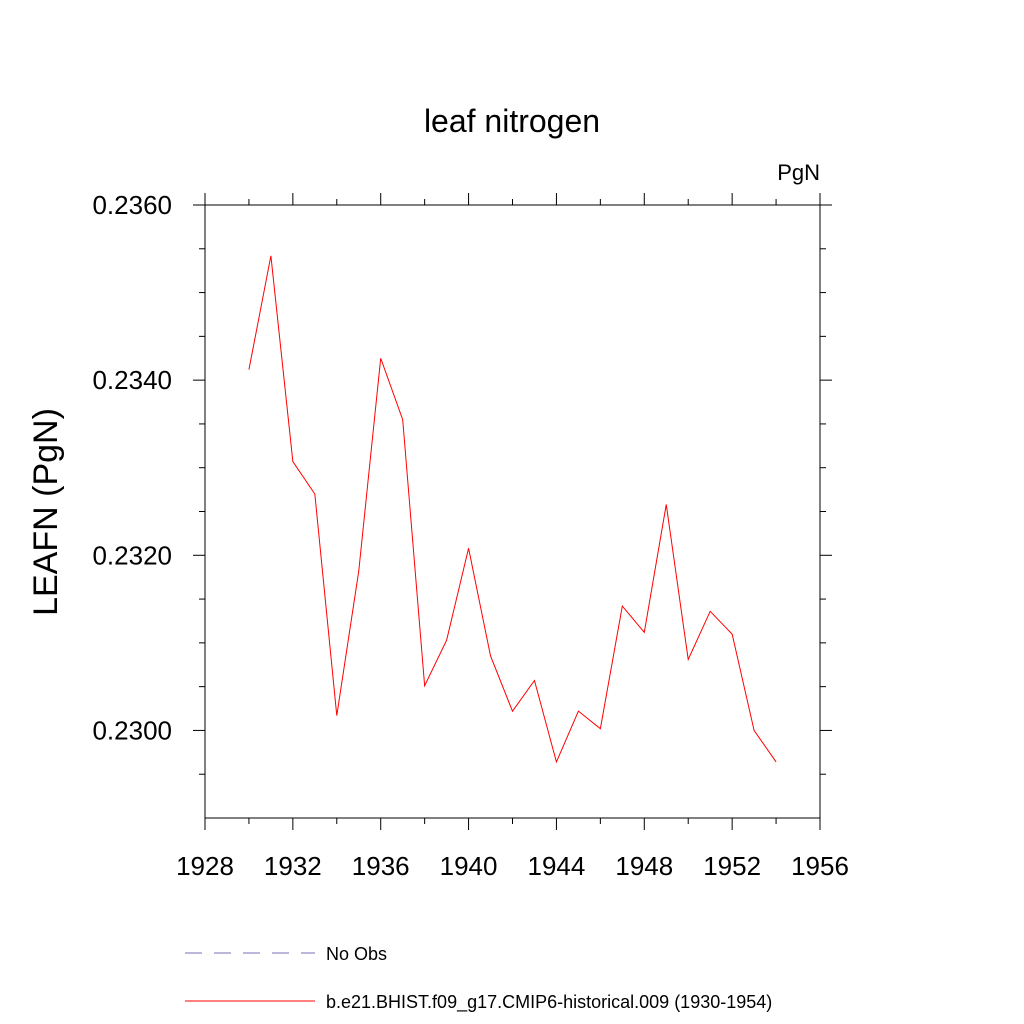 The image size is (1024, 1024). What do you see at coordinates (132, 205) in the screenshot?
I see `y-tick-label: 0.2360` at bounding box center [132, 205].